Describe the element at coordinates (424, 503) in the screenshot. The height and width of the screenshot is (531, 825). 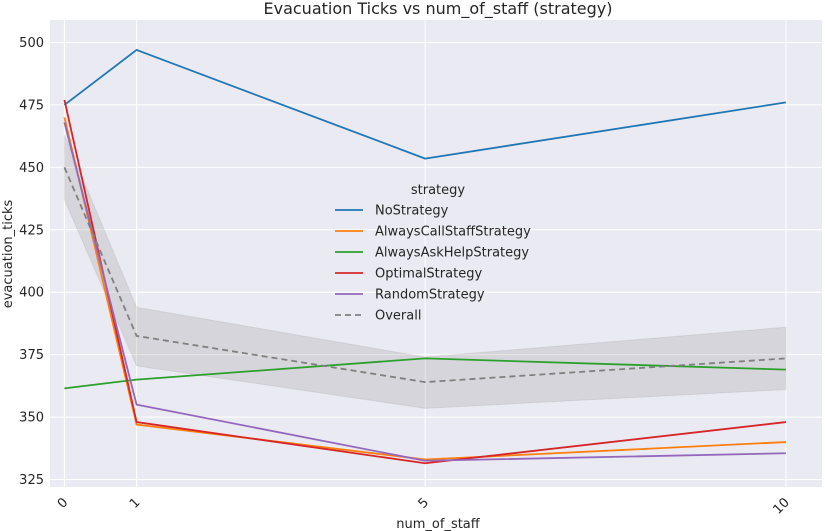
I see `x-tick-label: 5` at that location.